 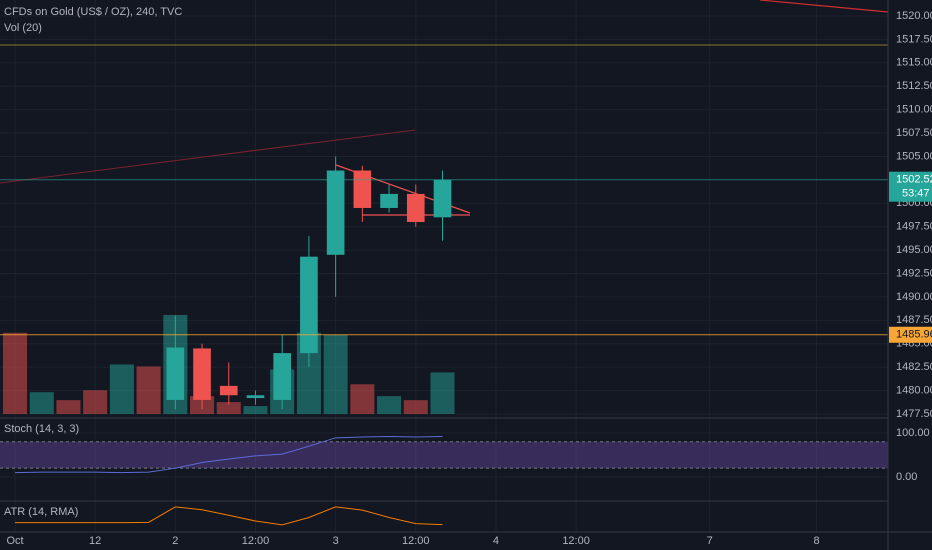 What do you see at coordinates (914, 133) in the screenshot?
I see `y-tick-label: 1507.50` at bounding box center [914, 133].